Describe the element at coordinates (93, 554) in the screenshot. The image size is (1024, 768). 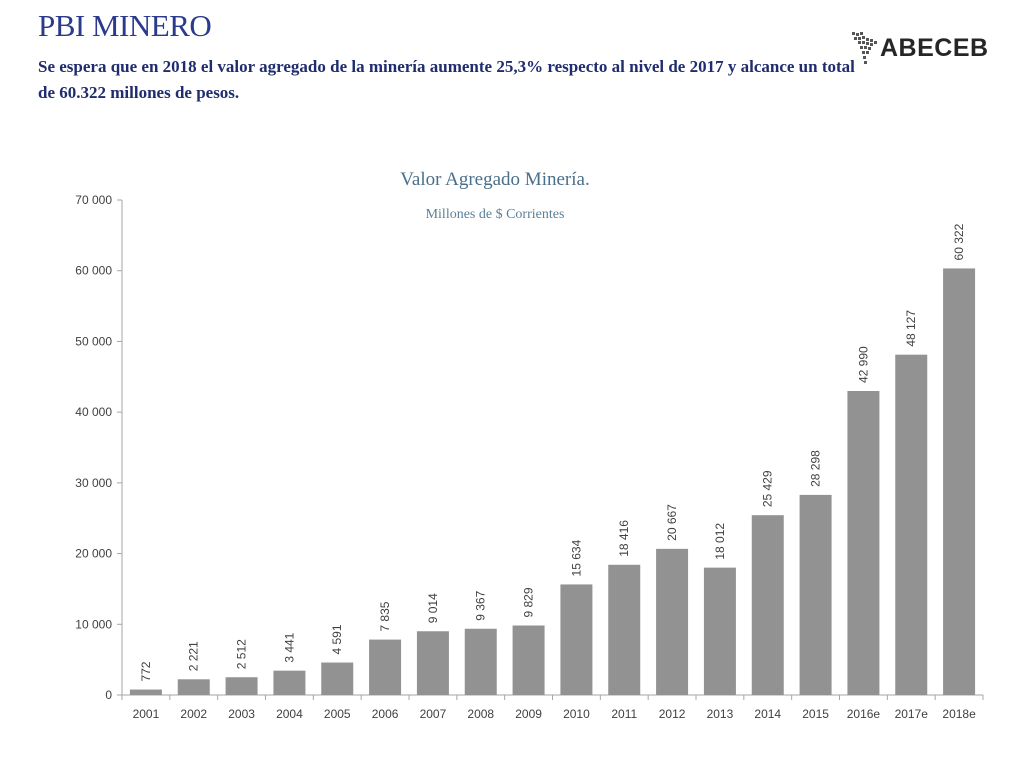
I see `y-tick-label: 20 000` at that location.